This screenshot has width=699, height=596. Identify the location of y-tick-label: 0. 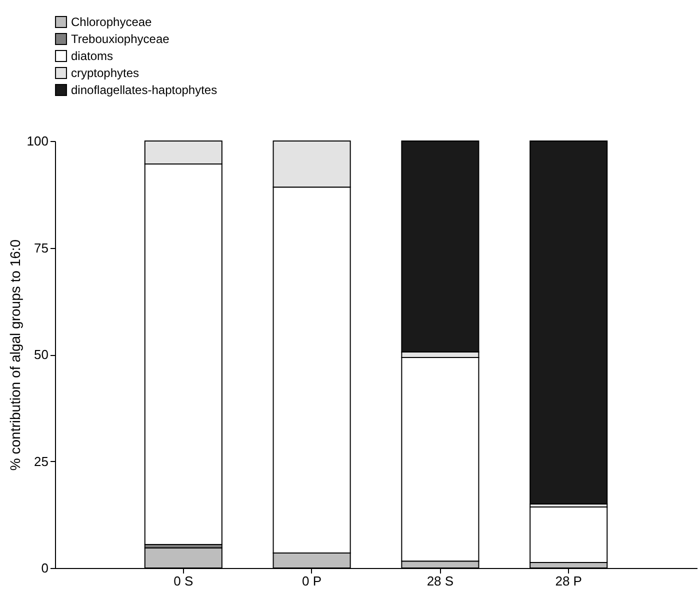
(44, 568).